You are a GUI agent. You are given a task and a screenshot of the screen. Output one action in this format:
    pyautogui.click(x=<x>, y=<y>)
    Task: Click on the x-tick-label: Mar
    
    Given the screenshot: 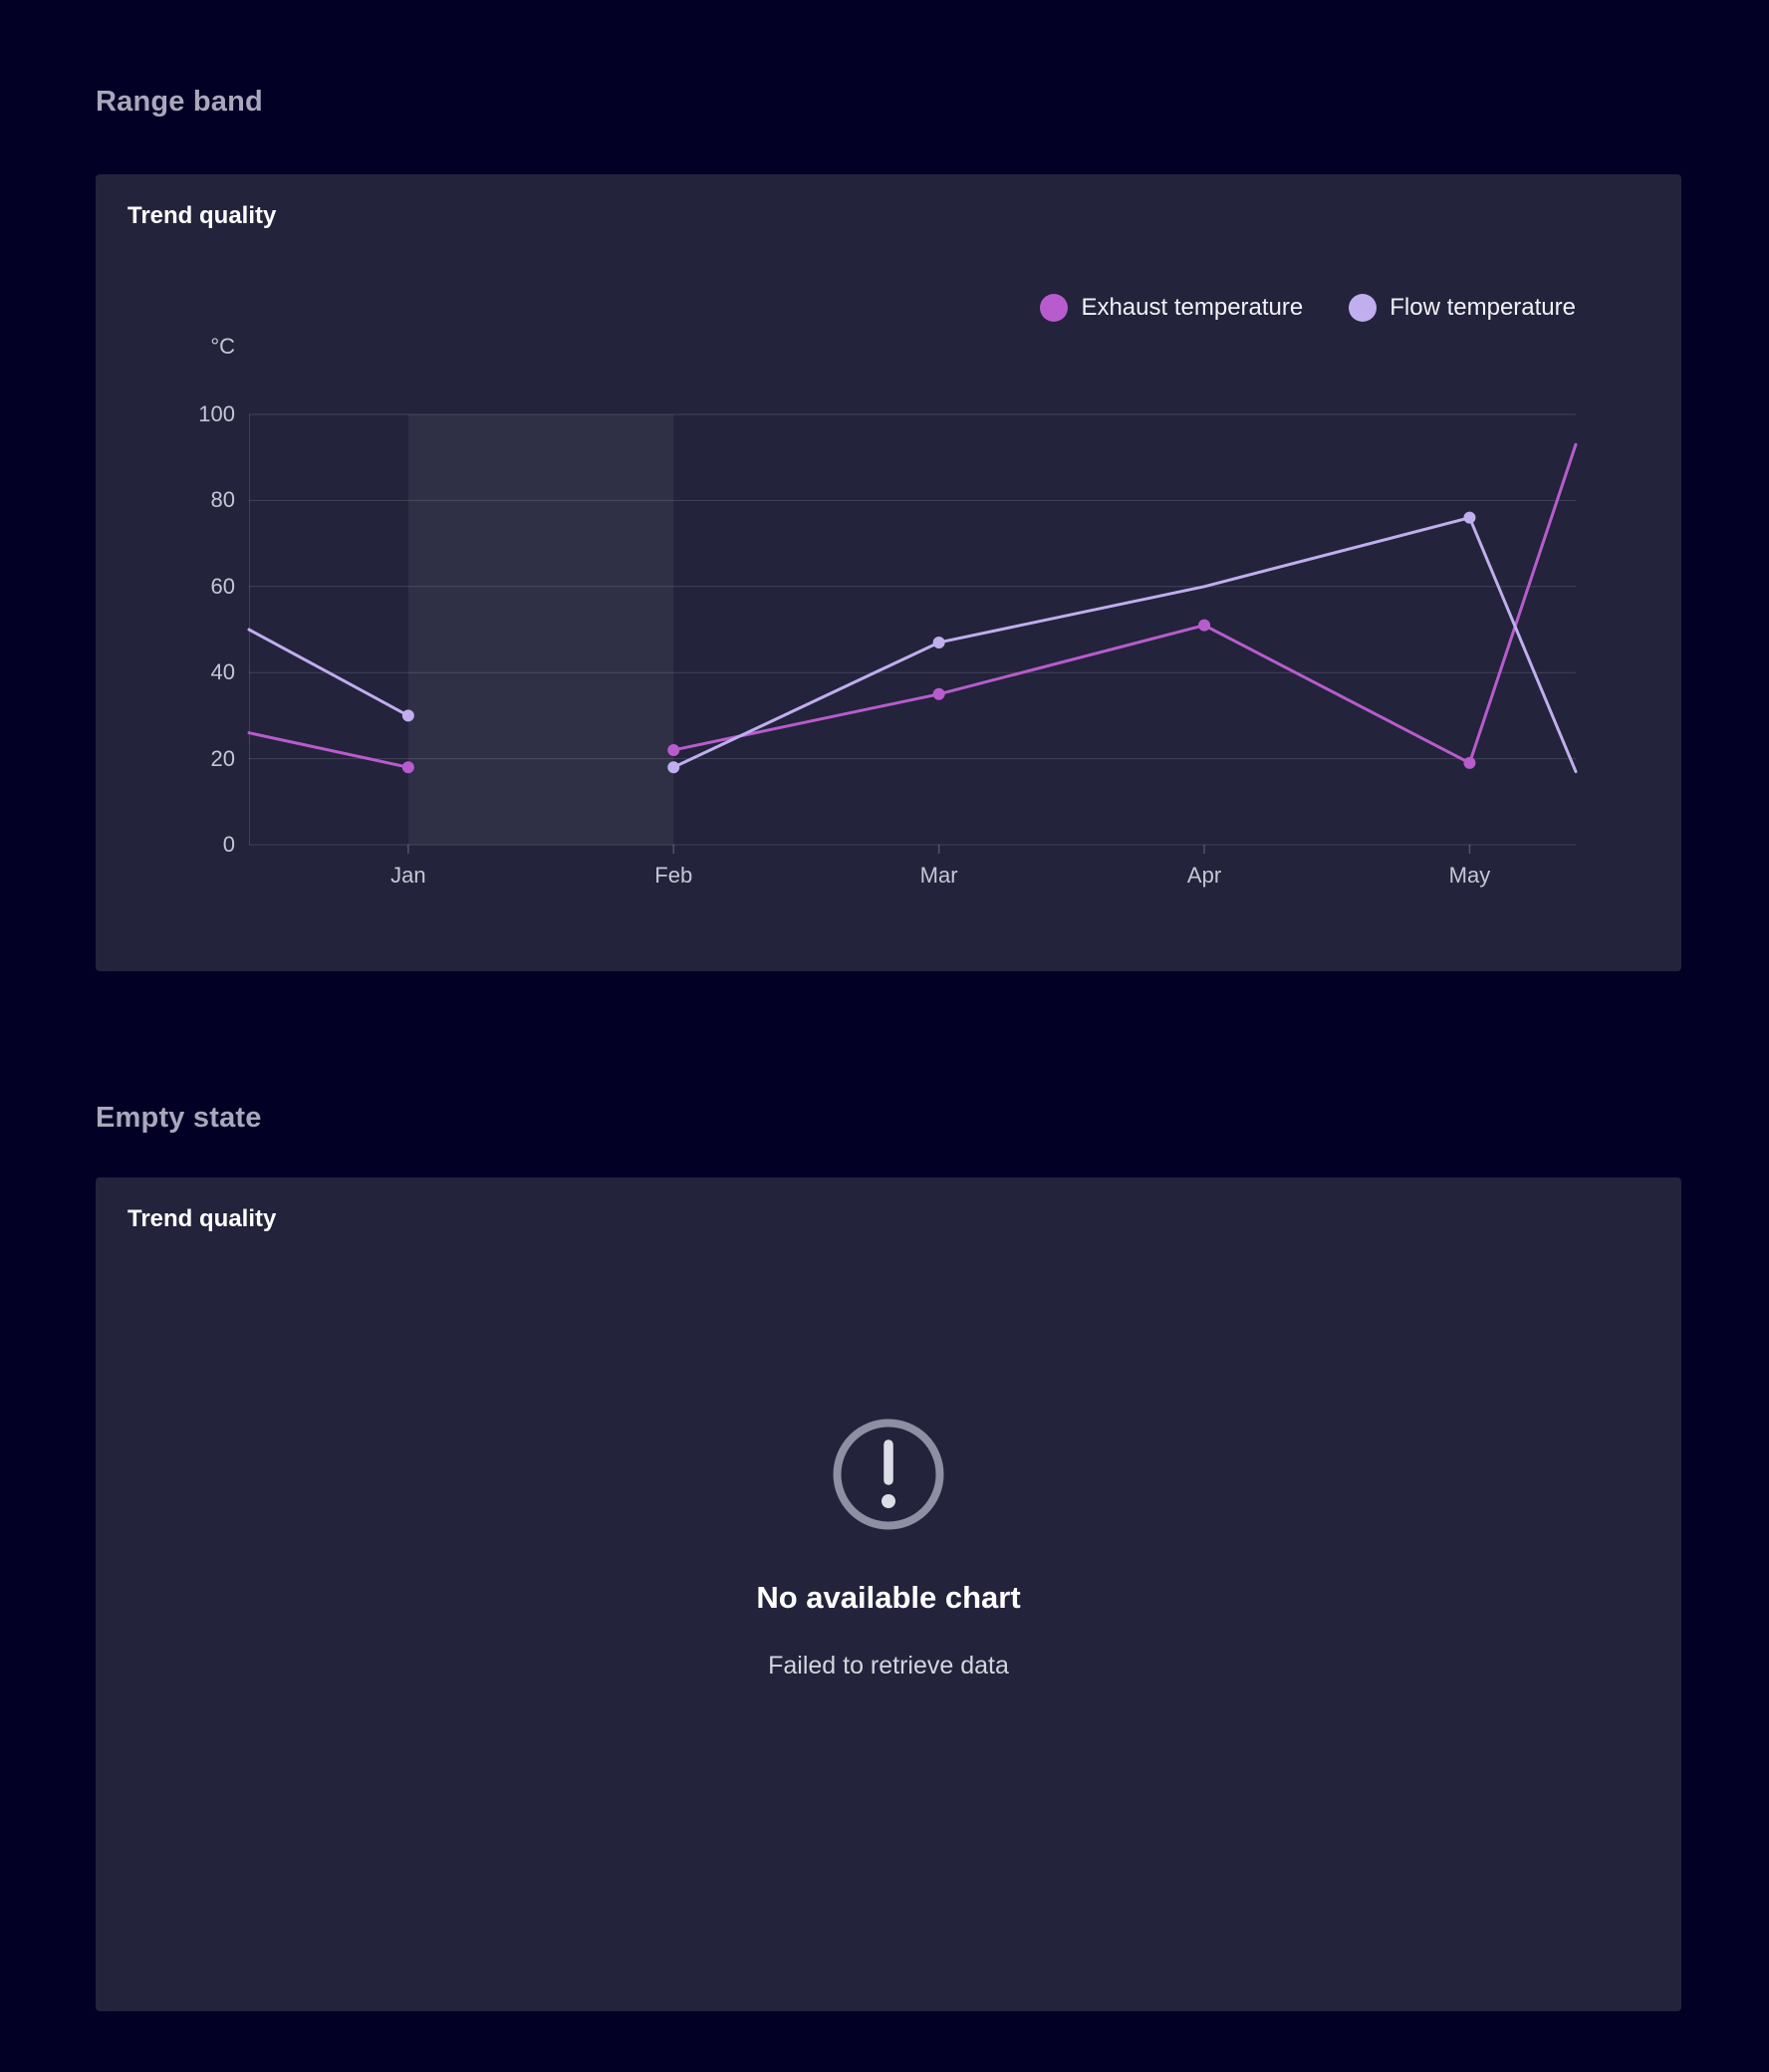 What is the action you would take?
    pyautogui.click(x=938, y=875)
    